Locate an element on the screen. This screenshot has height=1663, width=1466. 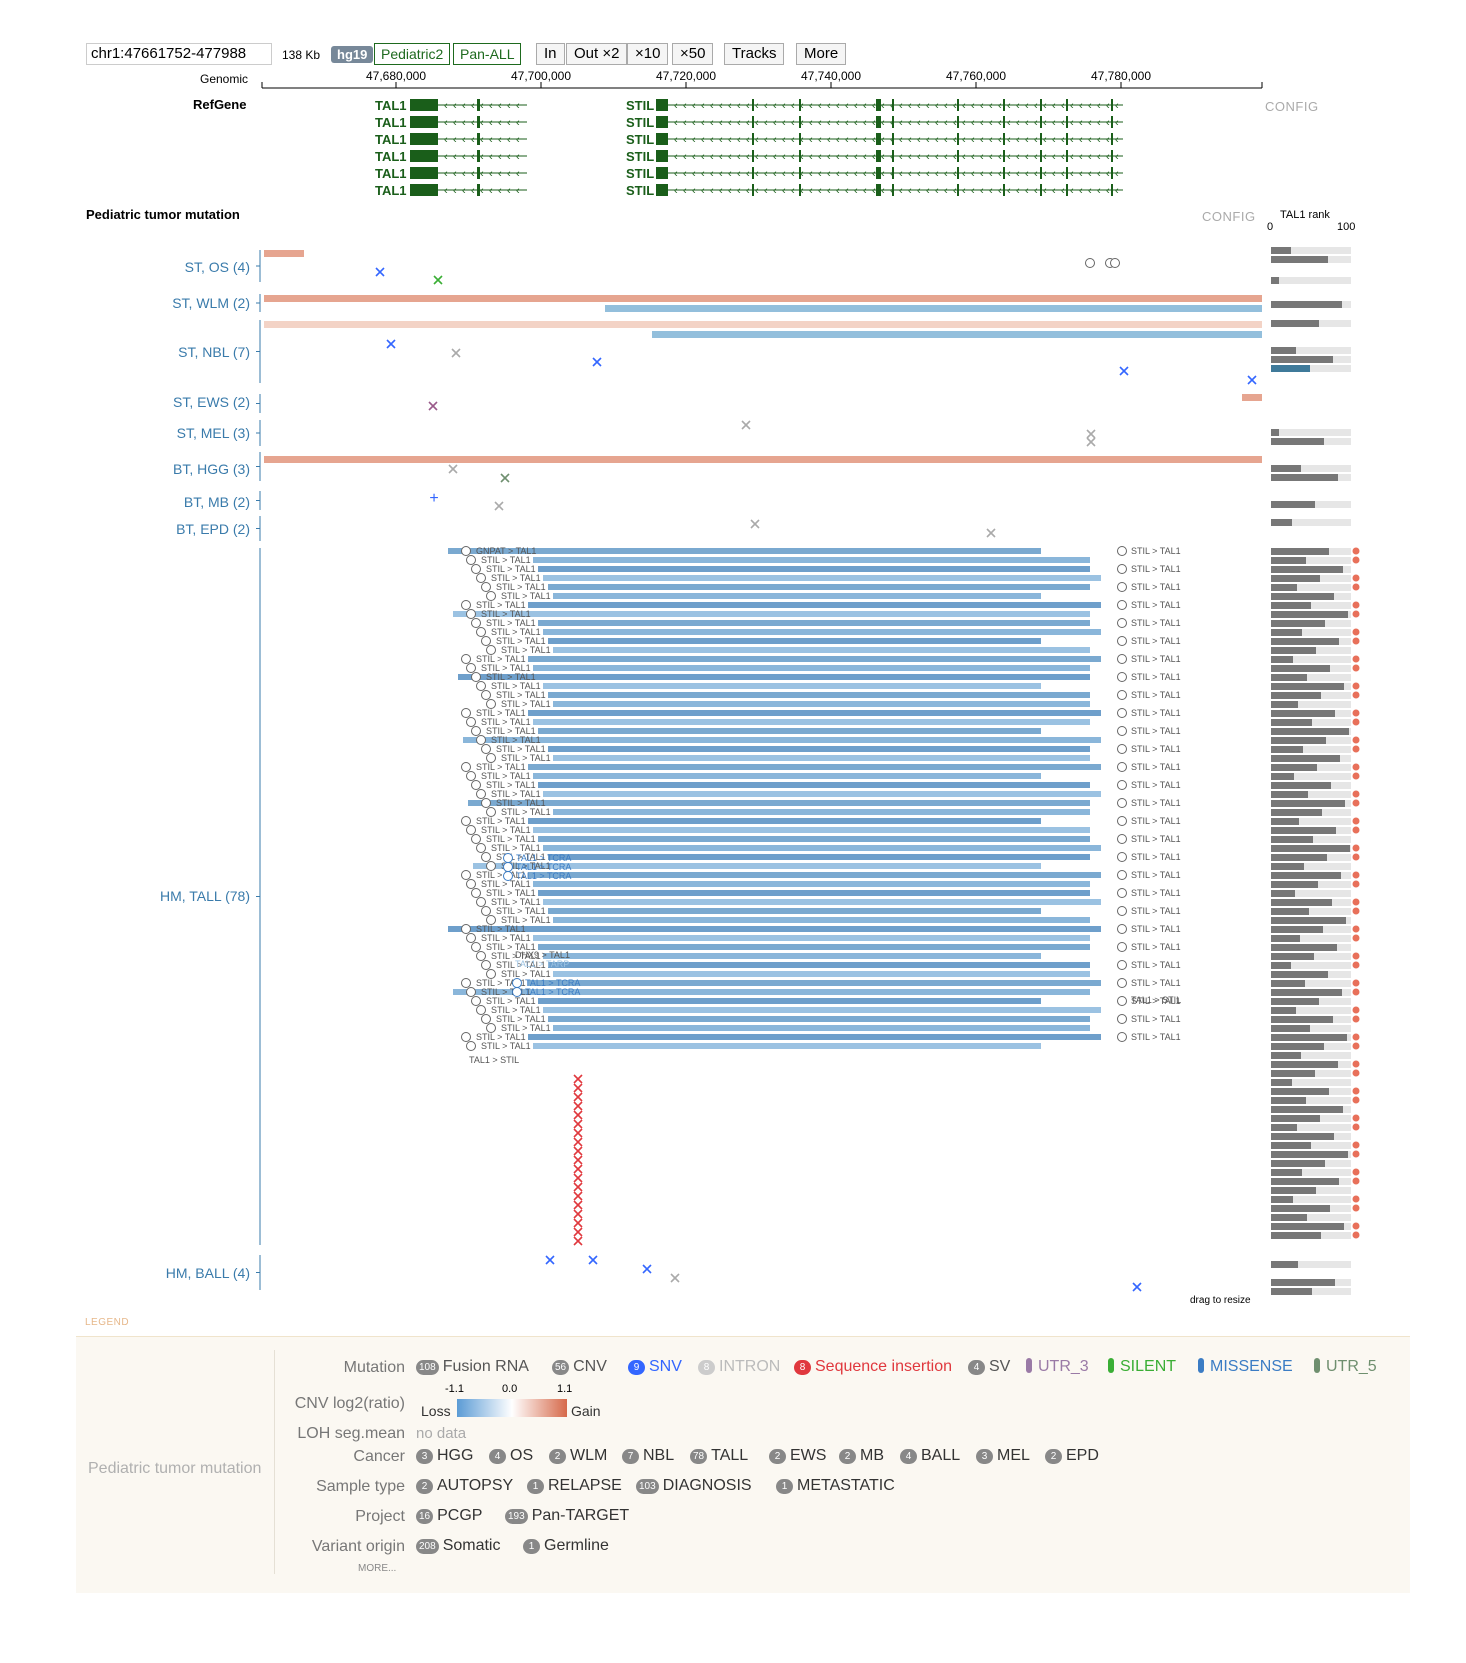
legend-item-diagnosis: 103 DIAGNOSIS is located at coordinates (694, 1486).